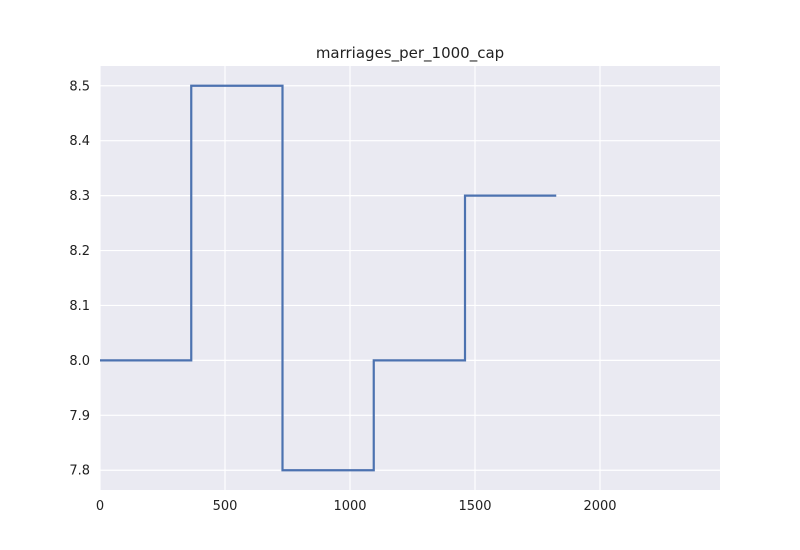 This screenshot has height=550, width=800. Describe the element at coordinates (79, 471) in the screenshot. I see `y-tick-label: 7.8` at that location.